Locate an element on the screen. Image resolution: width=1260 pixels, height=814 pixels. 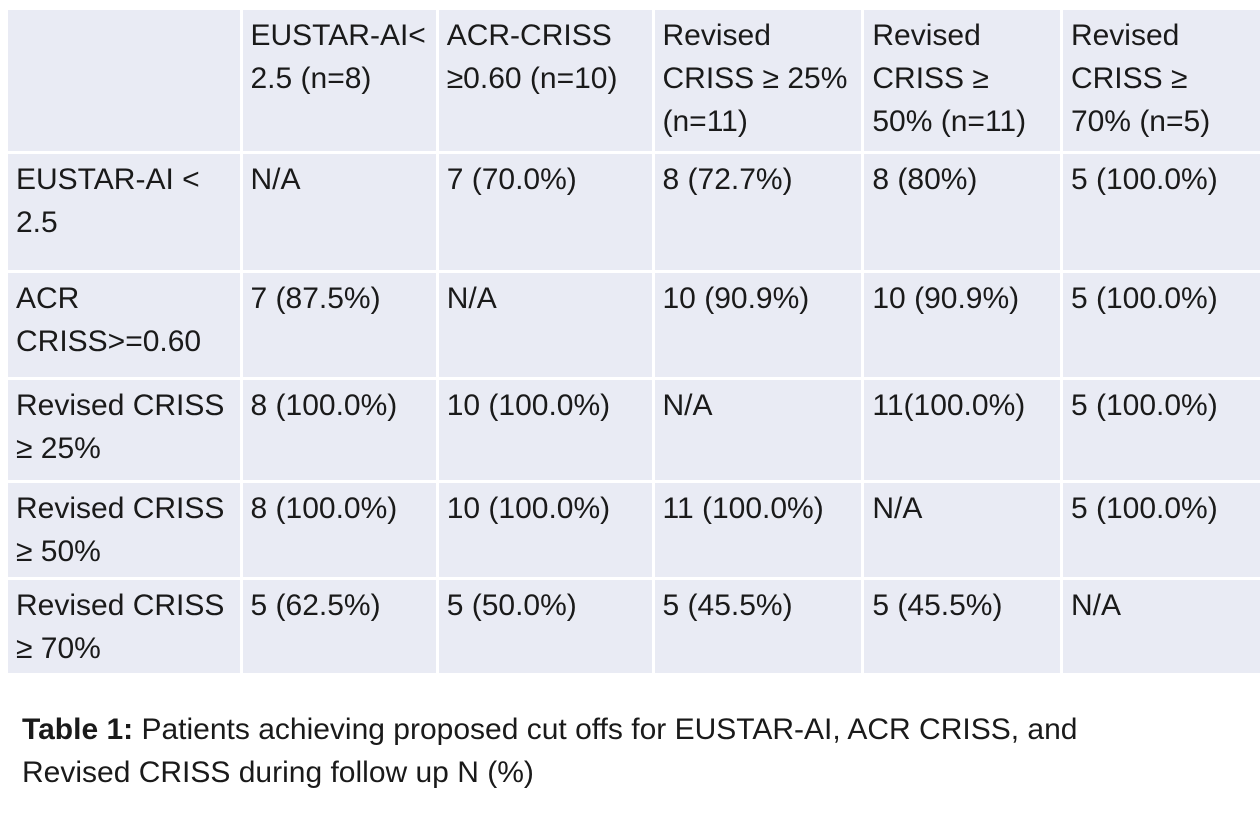
row-label-cell: EUSTAR-AI < 2.5 is located at coordinates (124, 212).